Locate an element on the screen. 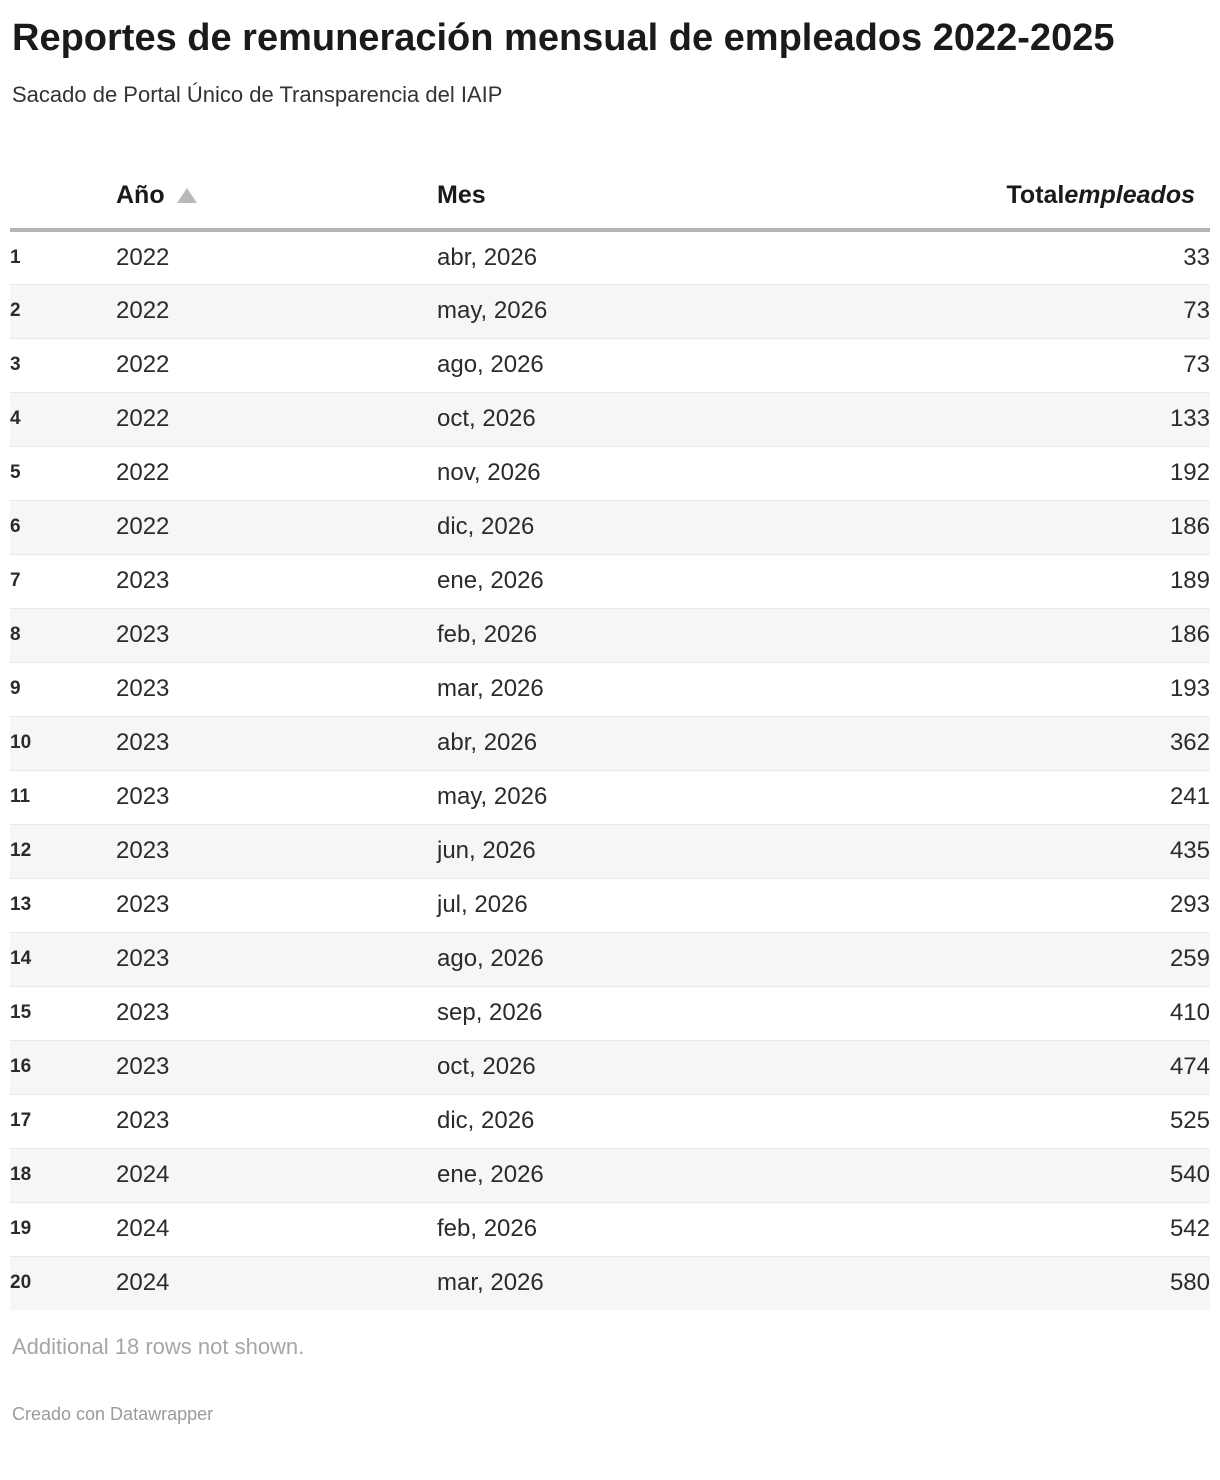 The height and width of the screenshot is (1480, 1220). cell-total: 241 is located at coordinates (1045, 796).